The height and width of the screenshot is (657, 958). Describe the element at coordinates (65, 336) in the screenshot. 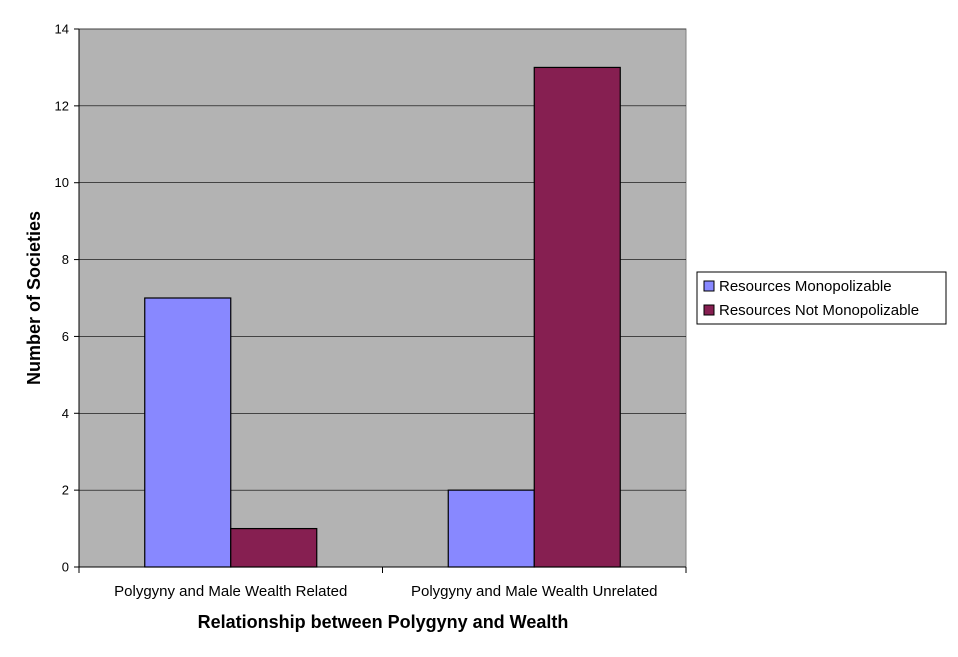

I see `y-tick-label: 6` at that location.